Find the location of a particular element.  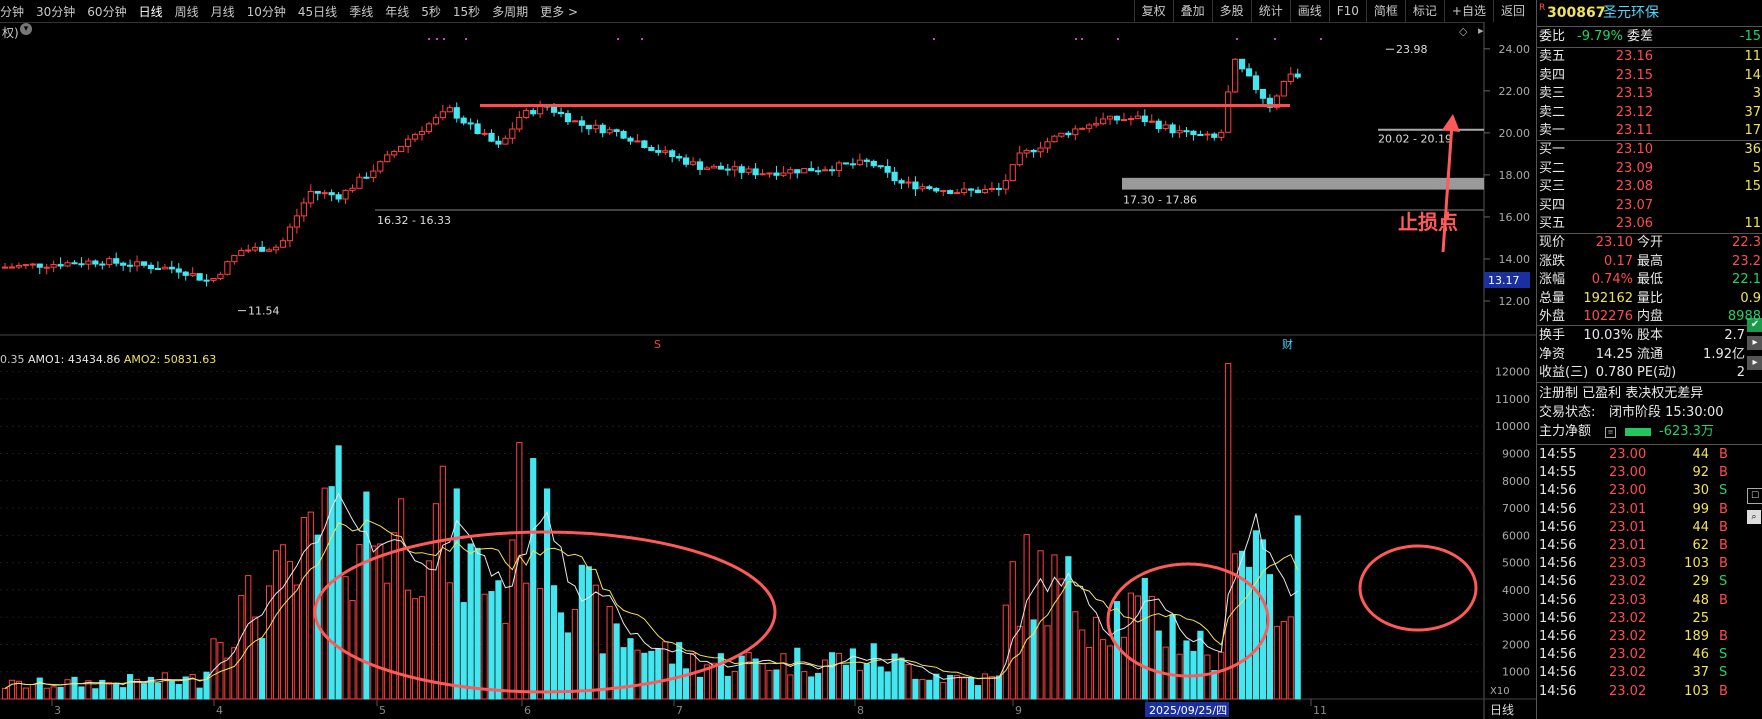

period-tab-3: 日线 is located at coordinates (150, 11).